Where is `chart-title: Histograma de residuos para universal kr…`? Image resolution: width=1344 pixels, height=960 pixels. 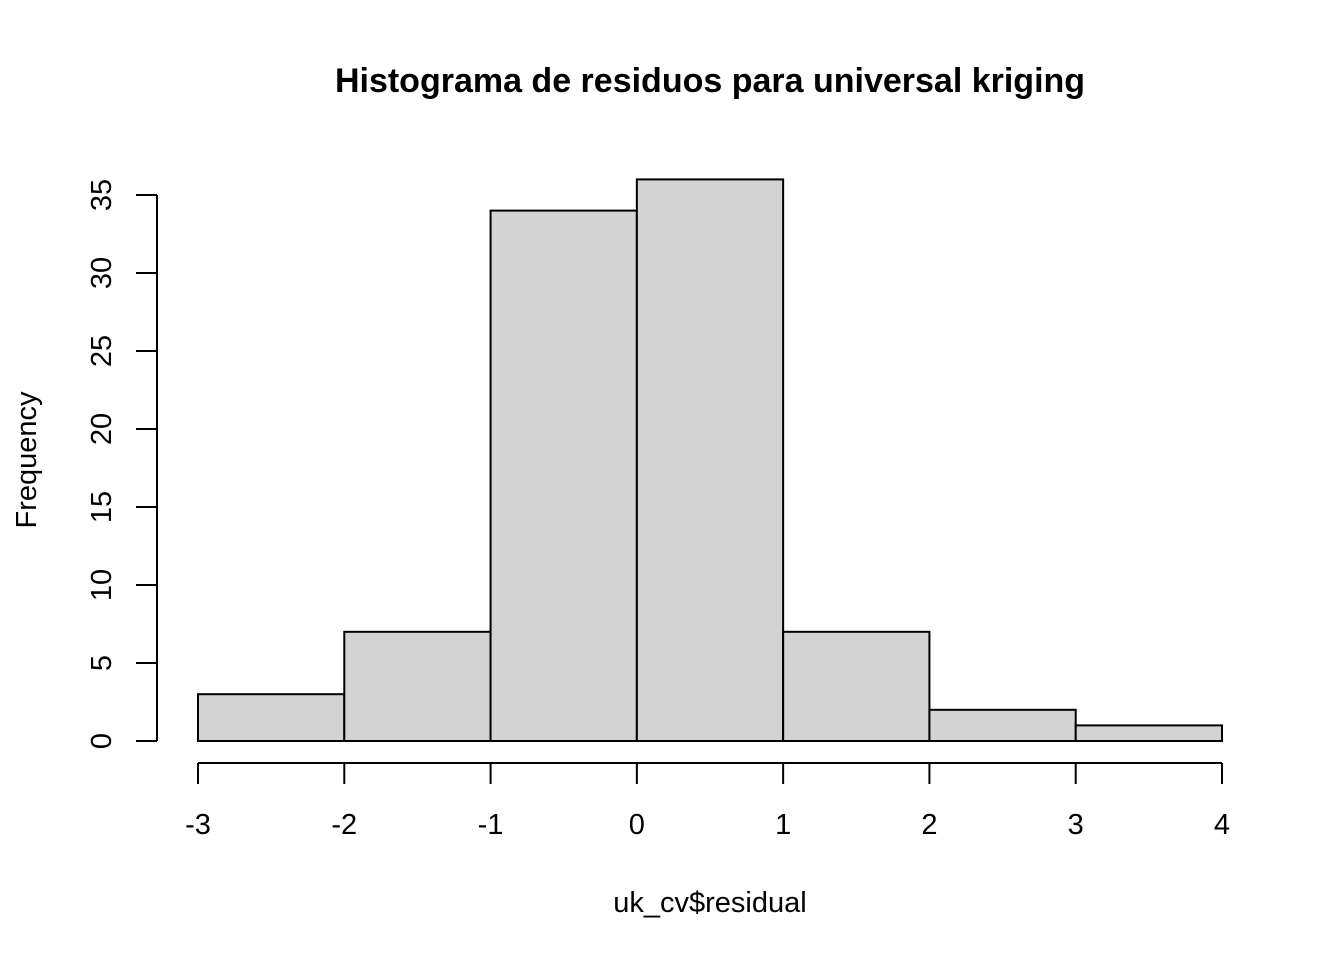 chart-title: Histograma de residuos para universal kr… is located at coordinates (710, 81).